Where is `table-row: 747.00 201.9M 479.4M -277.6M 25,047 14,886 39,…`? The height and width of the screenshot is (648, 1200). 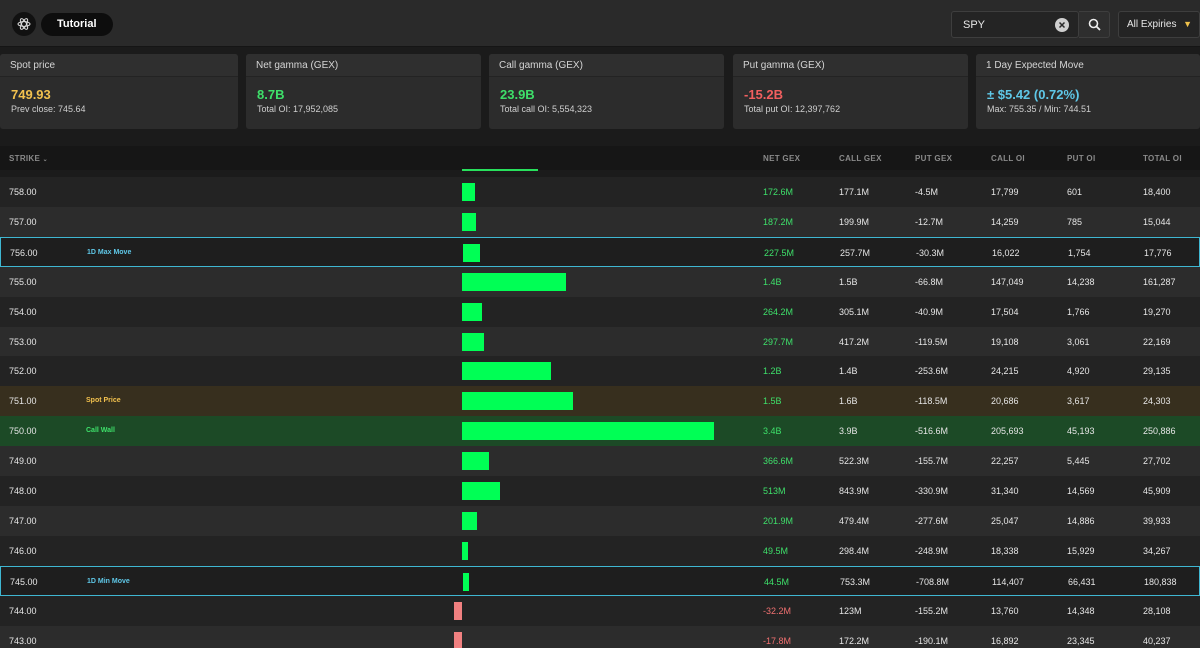 table-row: 747.00 201.9M 479.4M -277.6M 25,047 14,886 39,… is located at coordinates (600, 520).